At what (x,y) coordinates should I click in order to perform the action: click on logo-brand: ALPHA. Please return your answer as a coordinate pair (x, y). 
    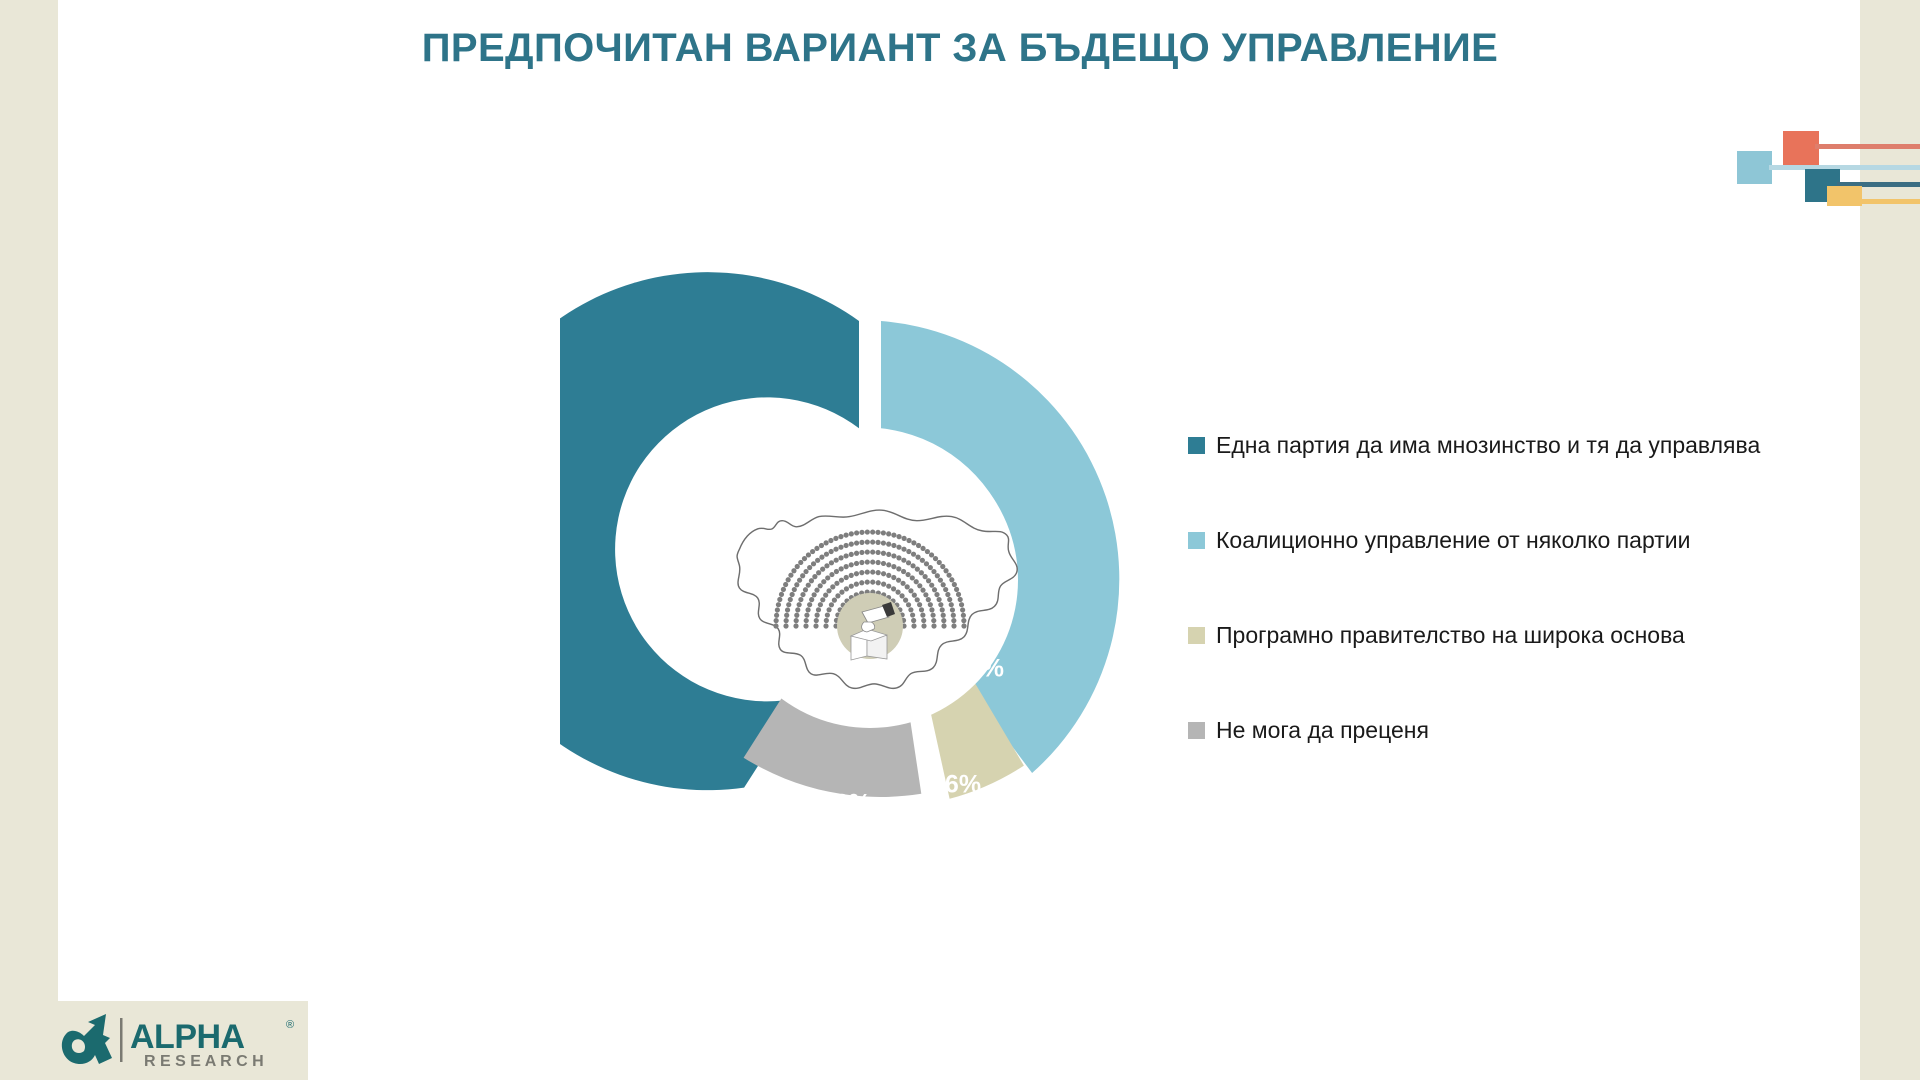
    Looking at the image, I should click on (187, 1037).